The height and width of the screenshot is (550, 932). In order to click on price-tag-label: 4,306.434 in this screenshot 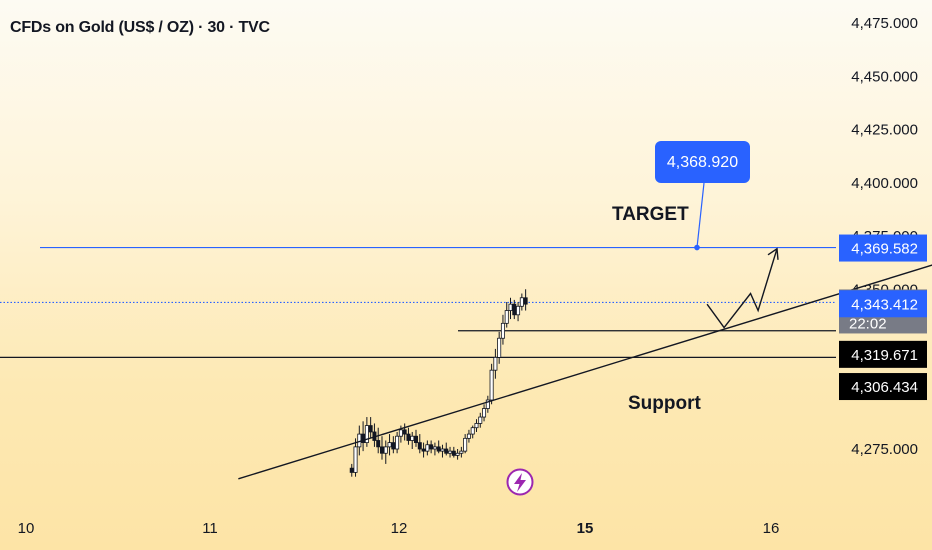, I will do `click(884, 387)`.